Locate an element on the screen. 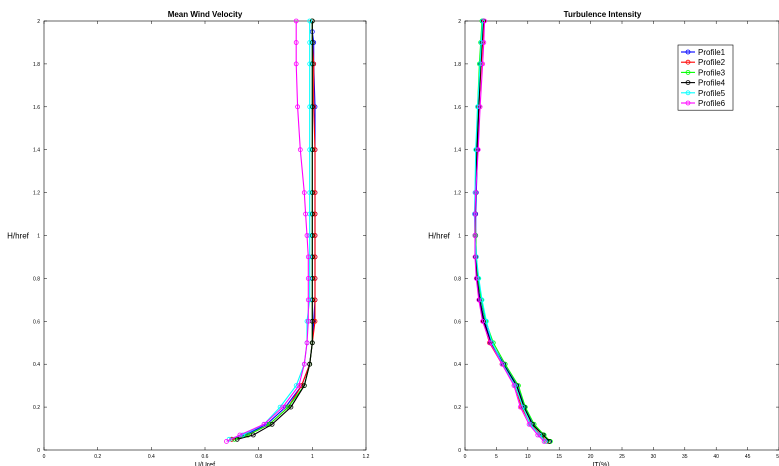 This screenshot has height=466, width=779. x-tick-label: 35 is located at coordinates (685, 457).